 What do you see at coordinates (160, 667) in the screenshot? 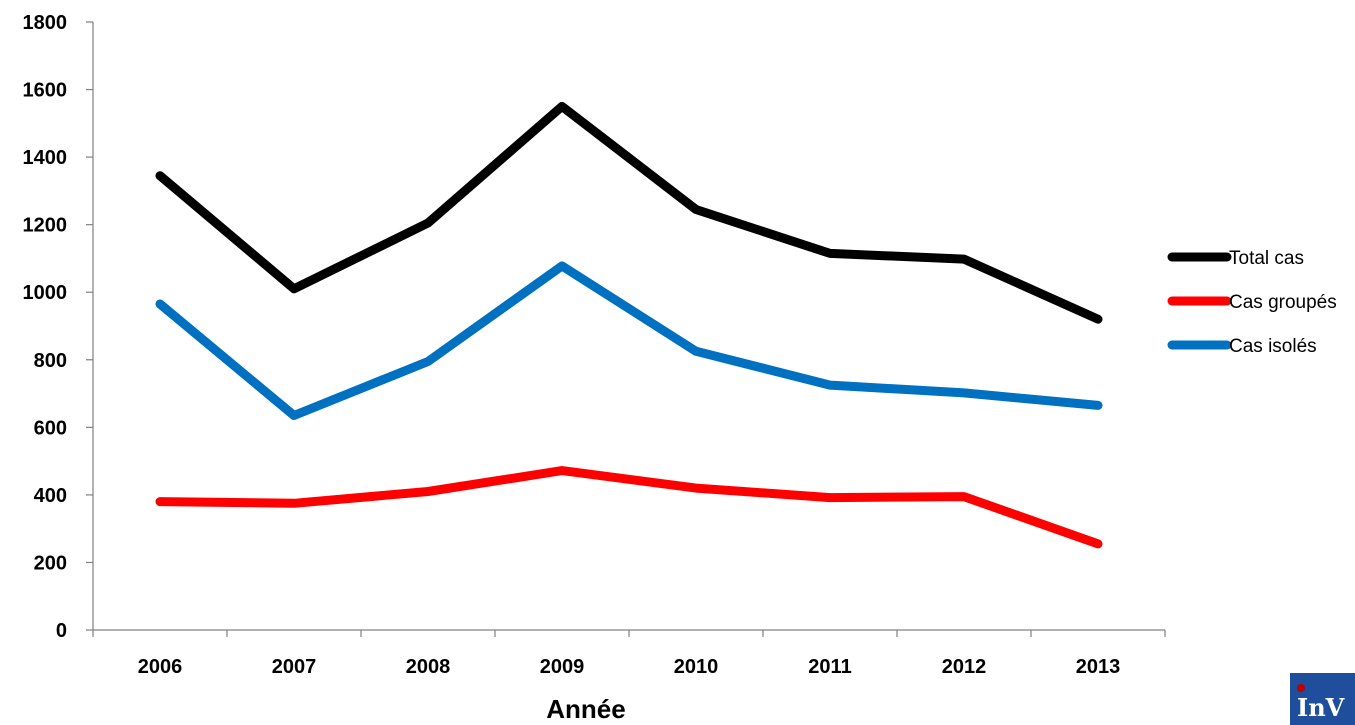
I see `x-tick-label: 2006` at bounding box center [160, 667].